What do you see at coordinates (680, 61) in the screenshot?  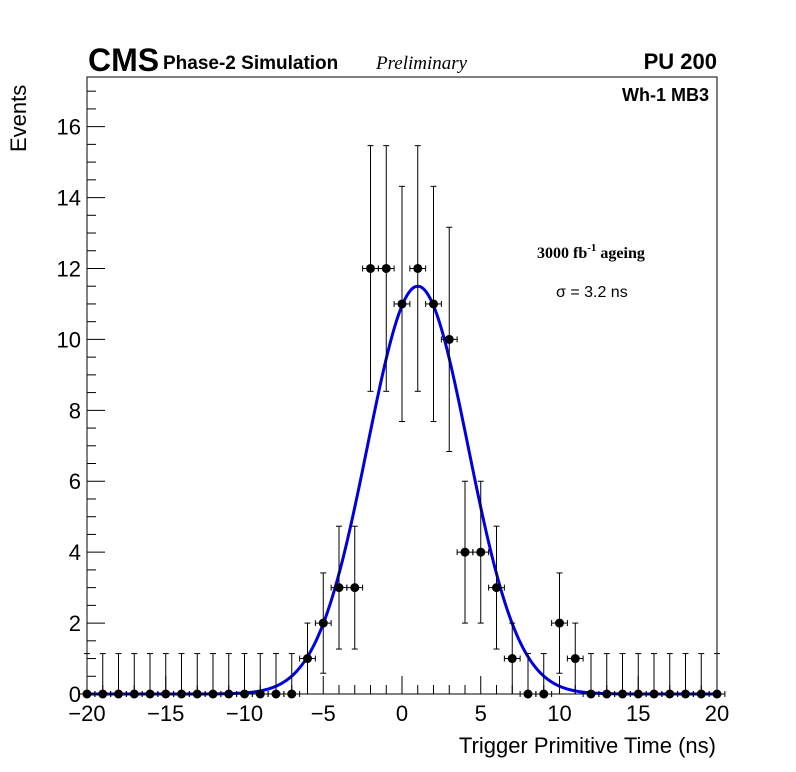 I see `pileup-label: PU 200` at bounding box center [680, 61].